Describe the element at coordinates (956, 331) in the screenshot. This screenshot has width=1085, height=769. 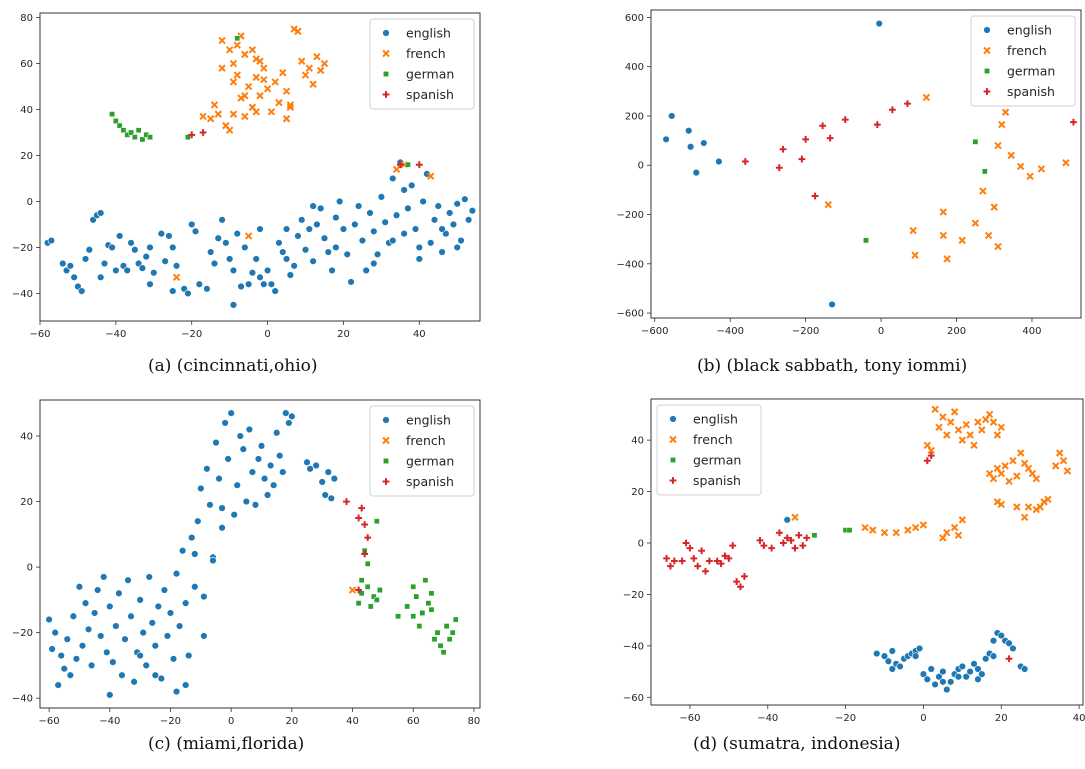
I see `x-tick-label: 200` at that location.